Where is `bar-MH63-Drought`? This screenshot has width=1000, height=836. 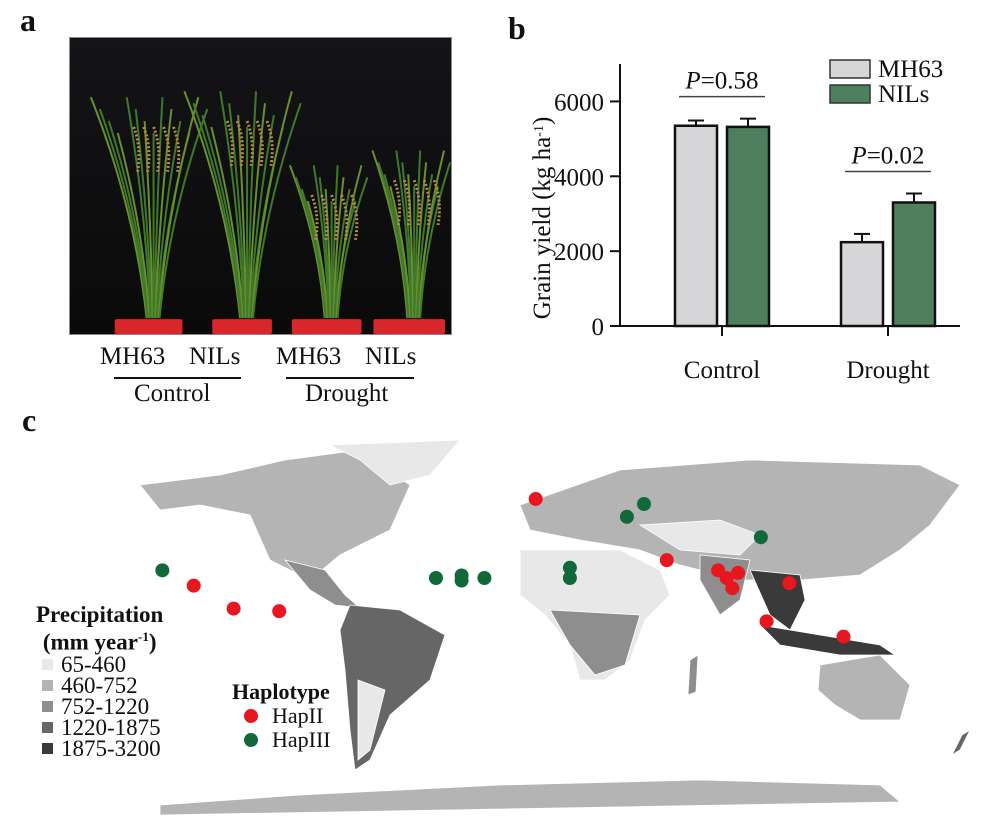 bar-MH63-Drought is located at coordinates (862, 284).